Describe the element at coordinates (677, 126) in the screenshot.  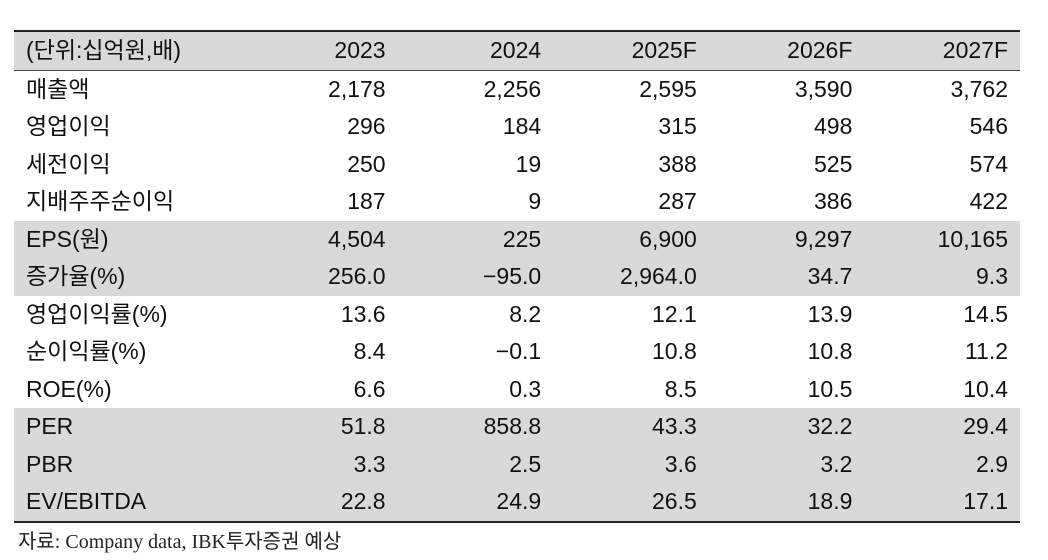
I see `cell: 315` at that location.